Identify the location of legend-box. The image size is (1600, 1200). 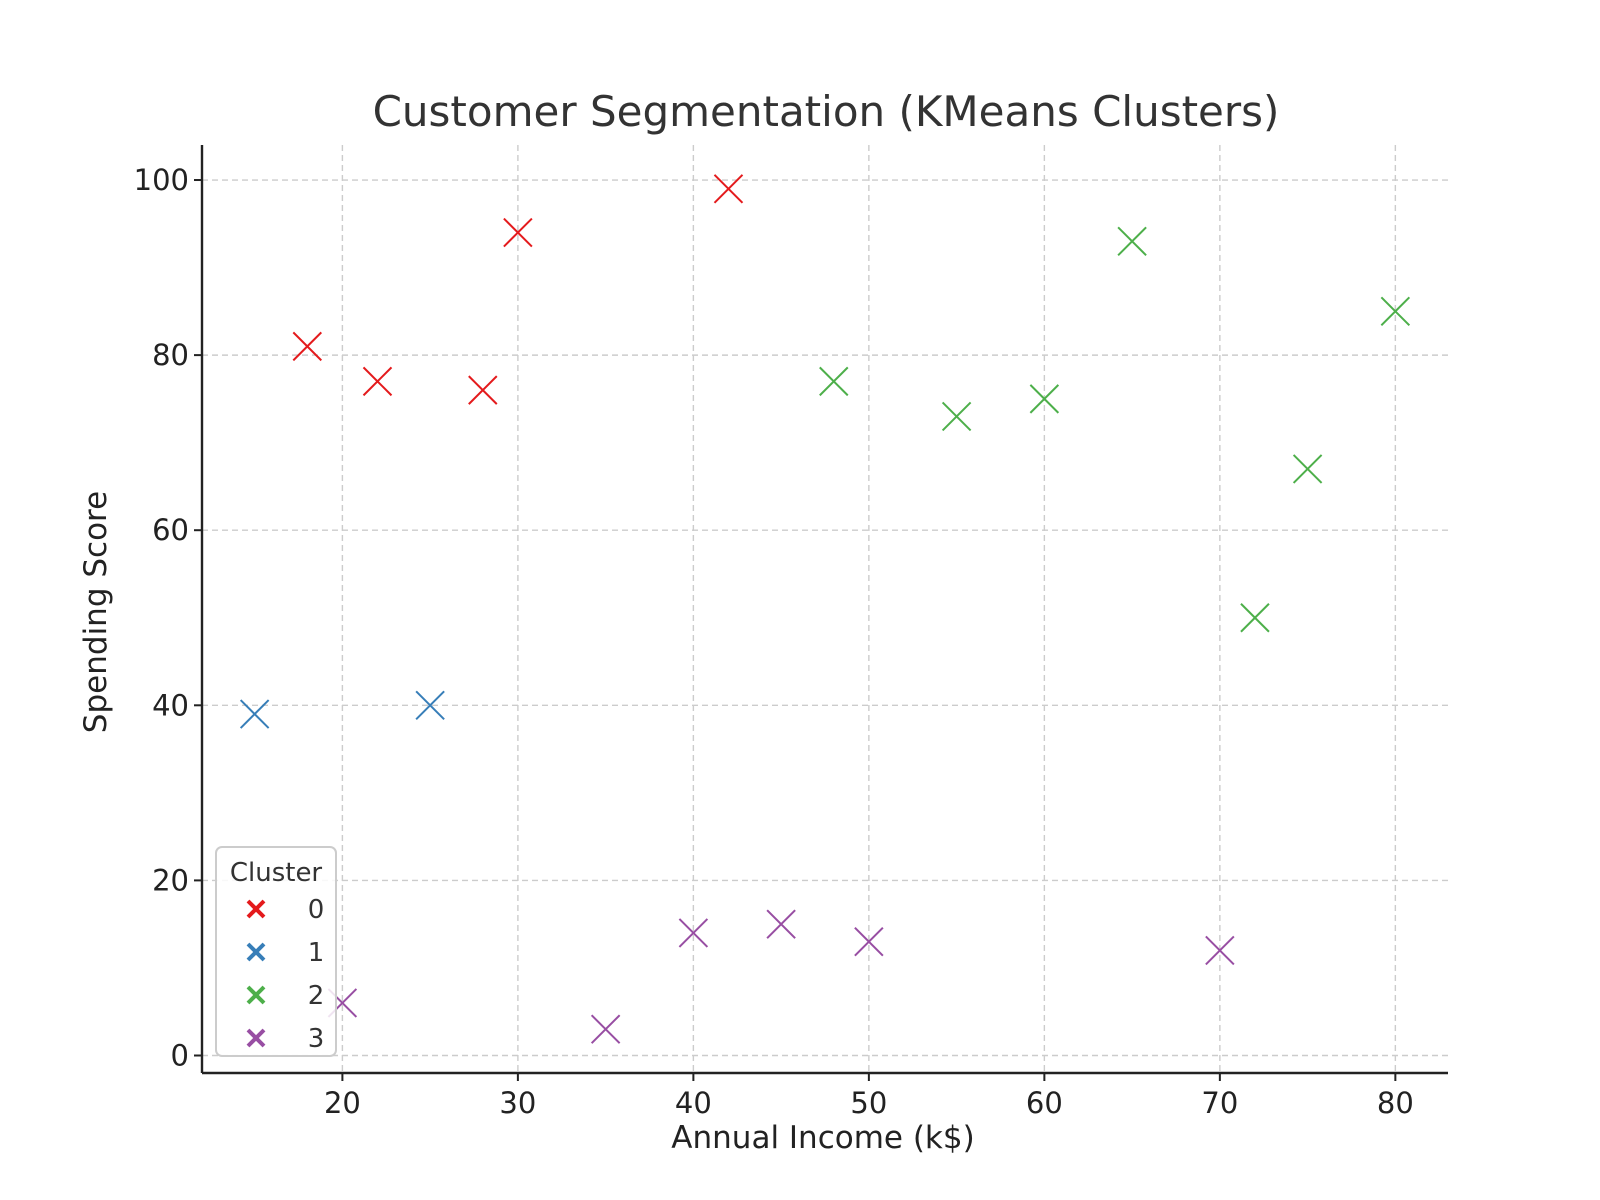
(276, 951).